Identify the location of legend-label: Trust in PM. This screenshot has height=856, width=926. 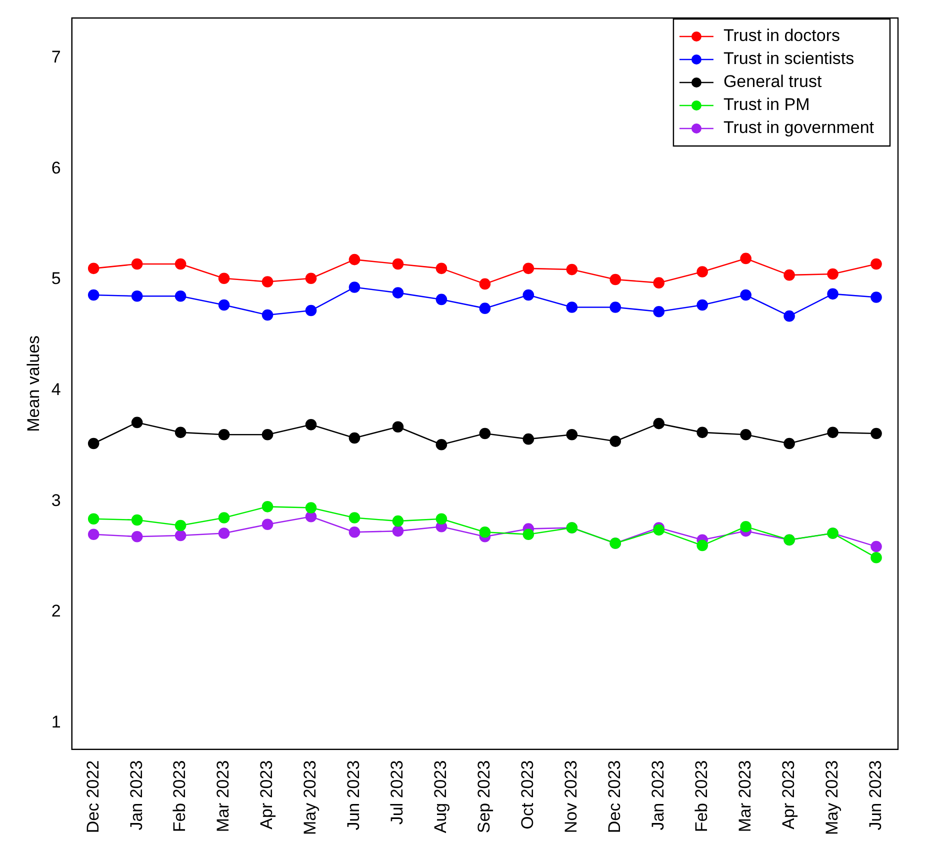
(766, 104).